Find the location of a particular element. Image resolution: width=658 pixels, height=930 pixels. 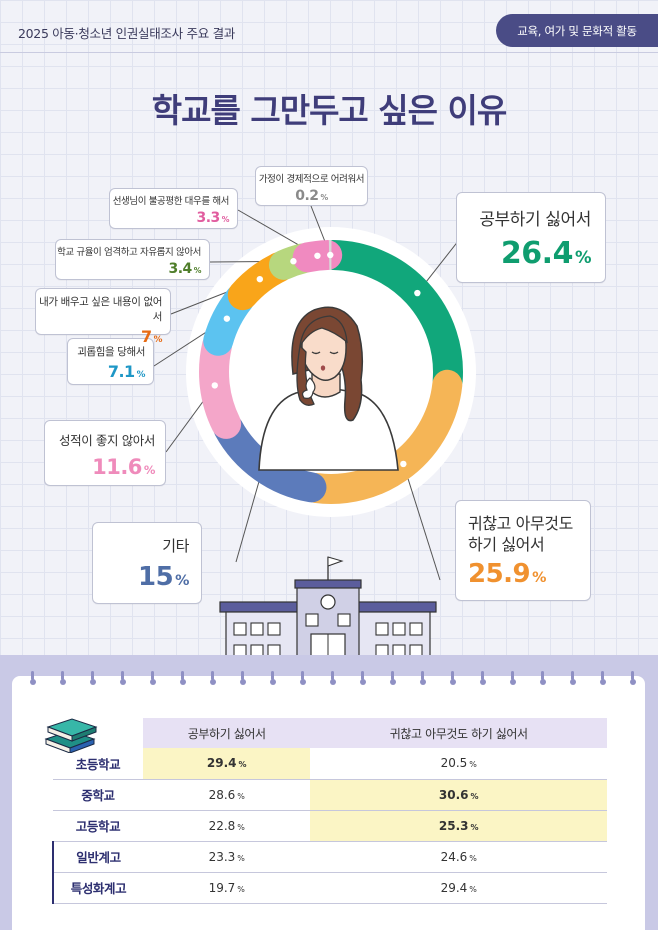

cell-value: 23.3 is located at coordinates (222, 856).